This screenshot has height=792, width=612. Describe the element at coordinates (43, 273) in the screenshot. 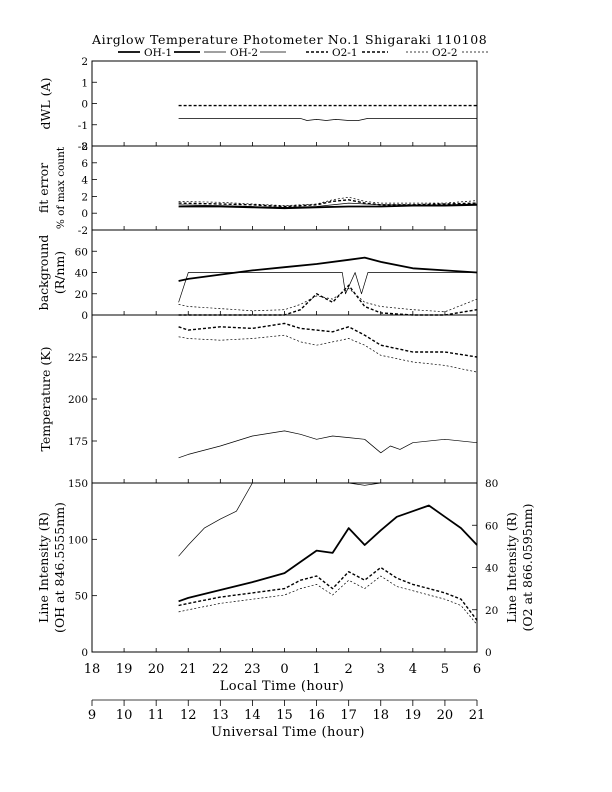

I see `ylabel-bkg: background` at that location.